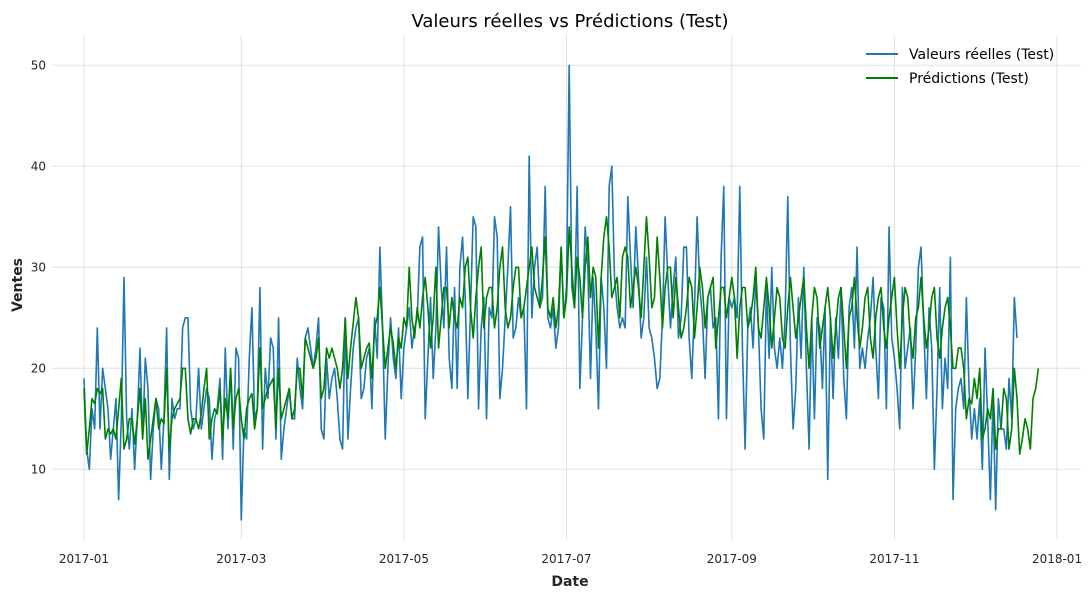  I want to click on y-tick-label: 40, so click(38, 166).